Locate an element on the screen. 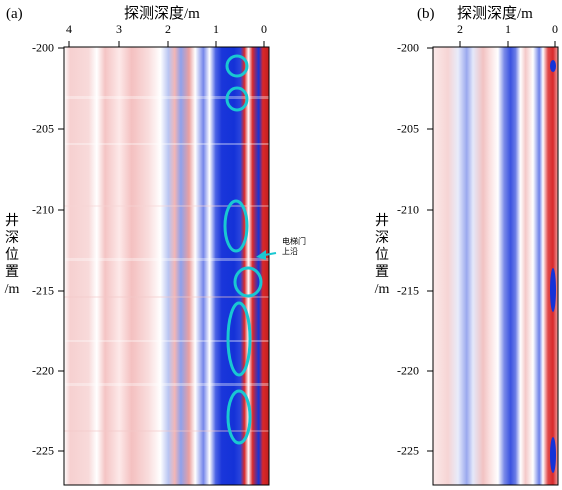 The width and height of the screenshot is (562, 490). annotation-line: 上沿 is located at coordinates (290, 251).